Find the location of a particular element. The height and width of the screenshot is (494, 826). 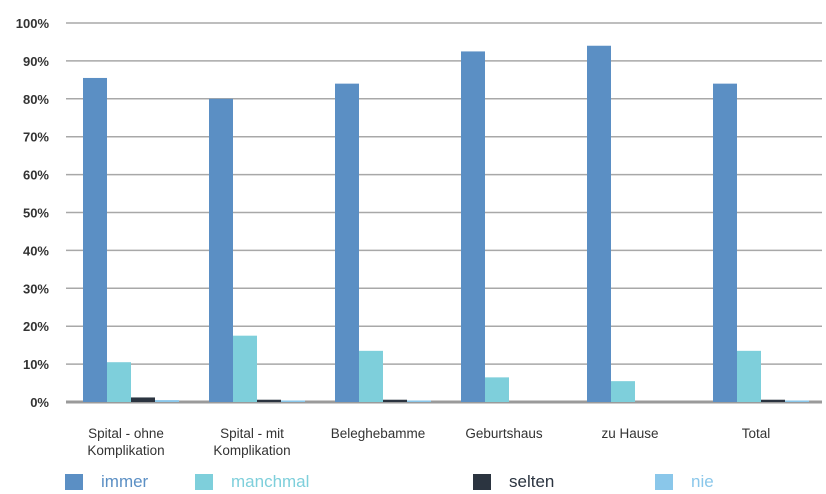

y-tick-label: 10% is located at coordinates (36, 364).